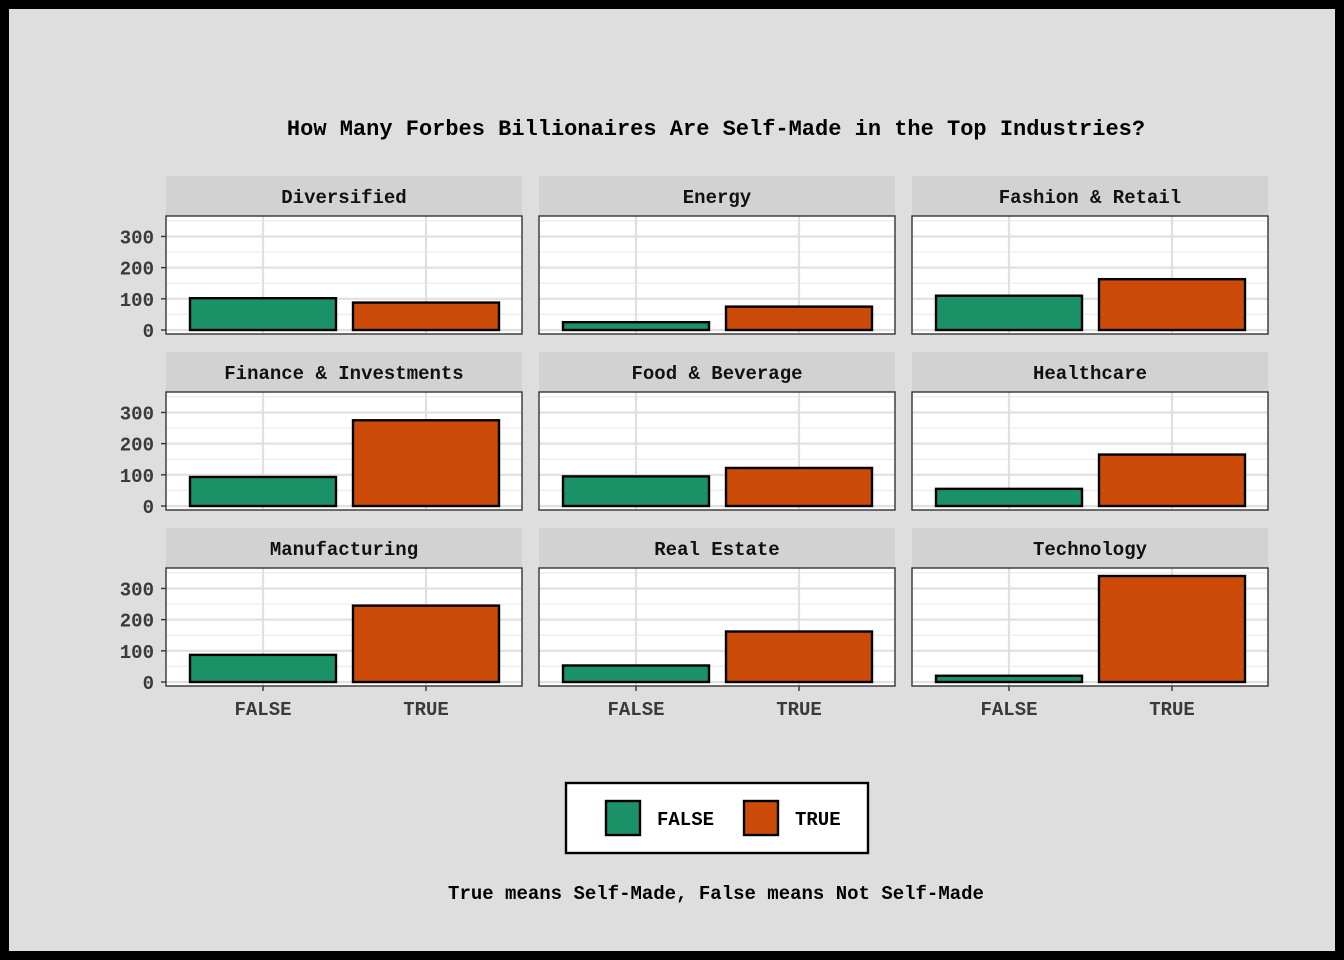  Describe the element at coordinates (799, 657) in the screenshot. I see `bar-real-estate-true` at that location.